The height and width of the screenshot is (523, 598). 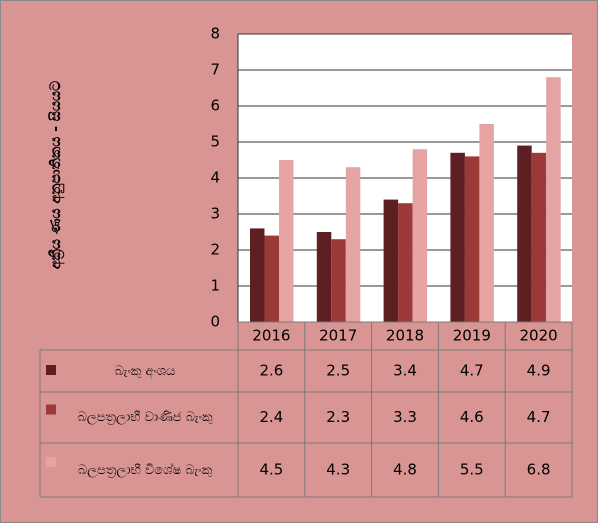 What do you see at coordinates (539, 470) in the screenshot?
I see `table-value: 6.8` at bounding box center [539, 470].